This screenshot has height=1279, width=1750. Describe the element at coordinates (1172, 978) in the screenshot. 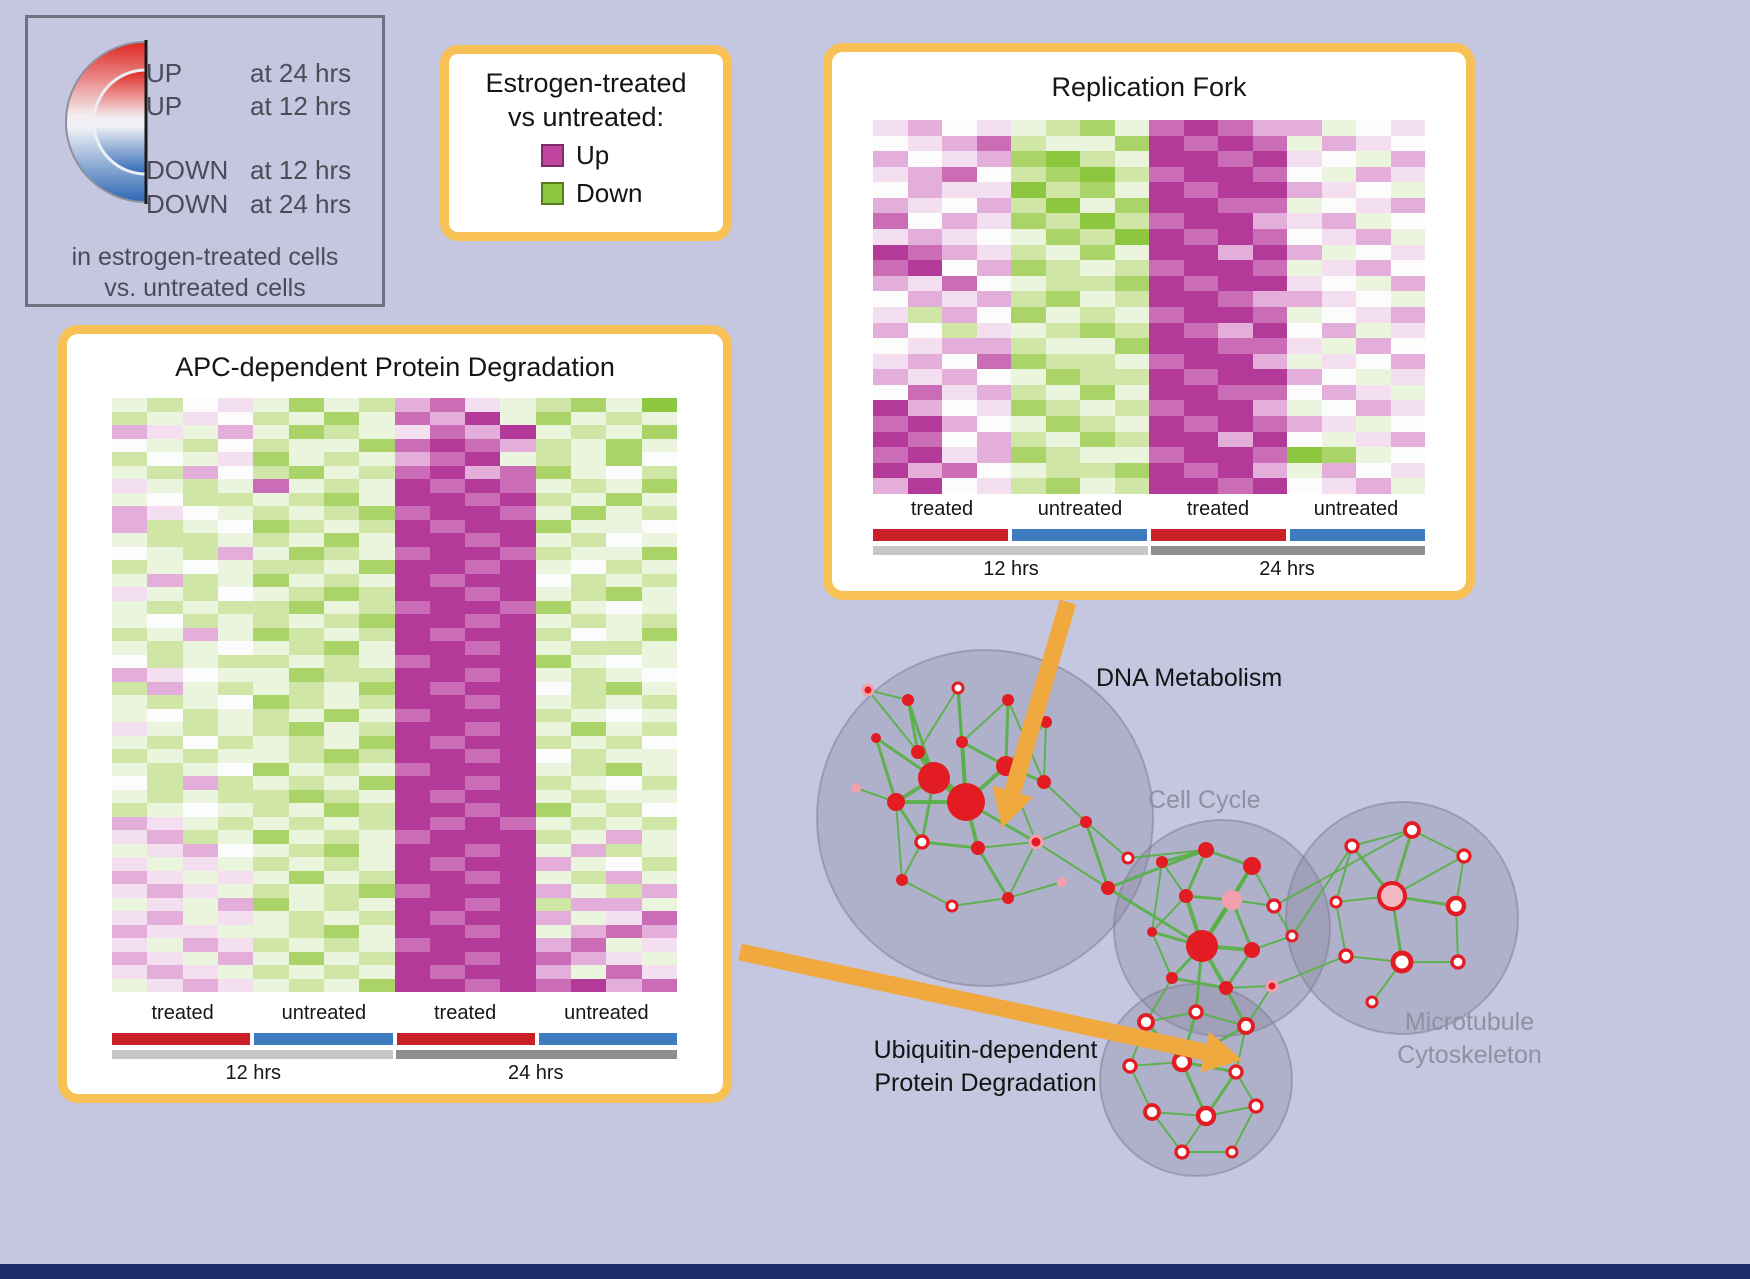

I see `network-node-solid` at that location.